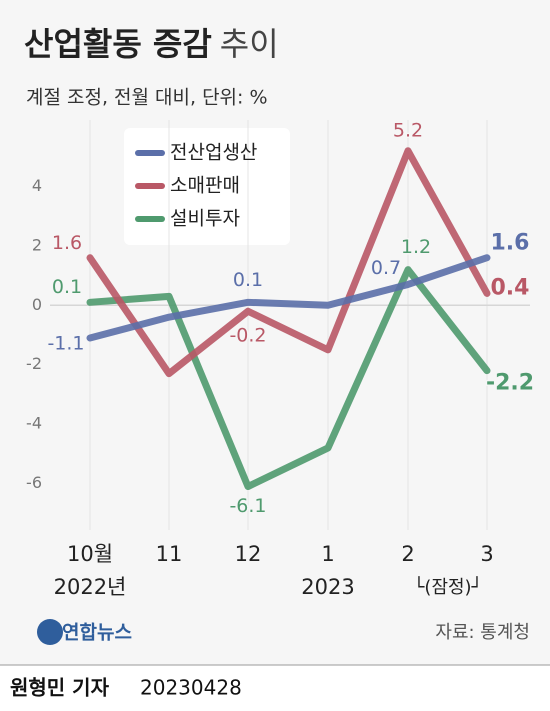 The image size is (550, 711). Describe the element at coordinates (34, 423) in the screenshot. I see `y-tick-label: -4` at that location.